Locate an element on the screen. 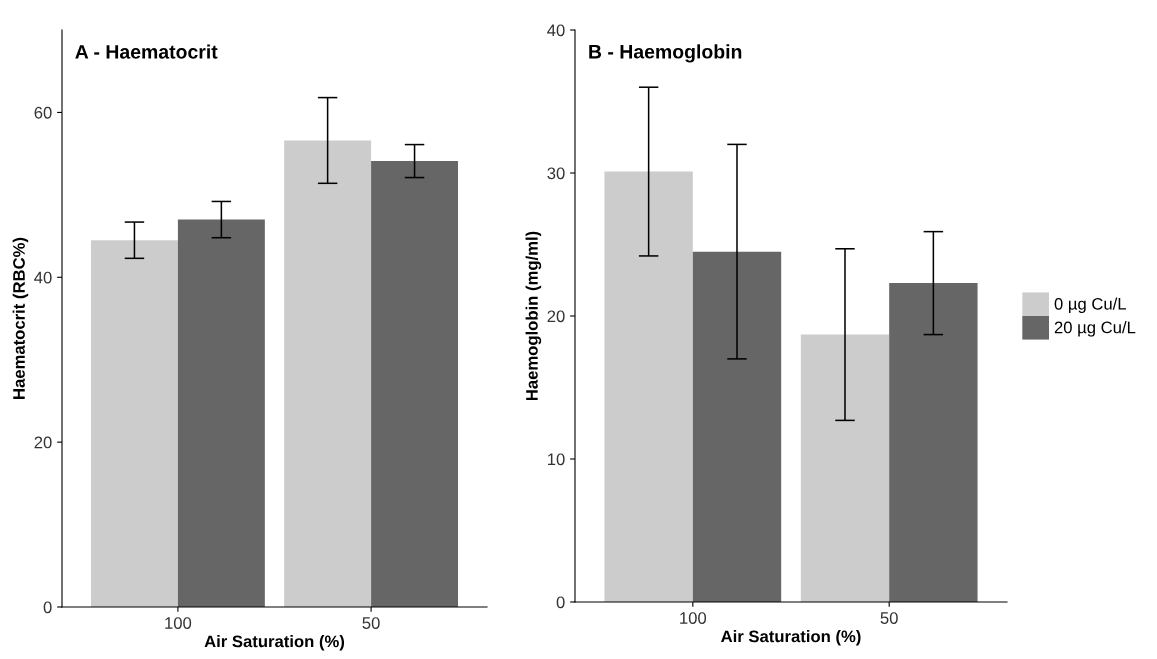 The image size is (1157, 659). text: B - Haemoglobin is located at coordinates (665, 53).